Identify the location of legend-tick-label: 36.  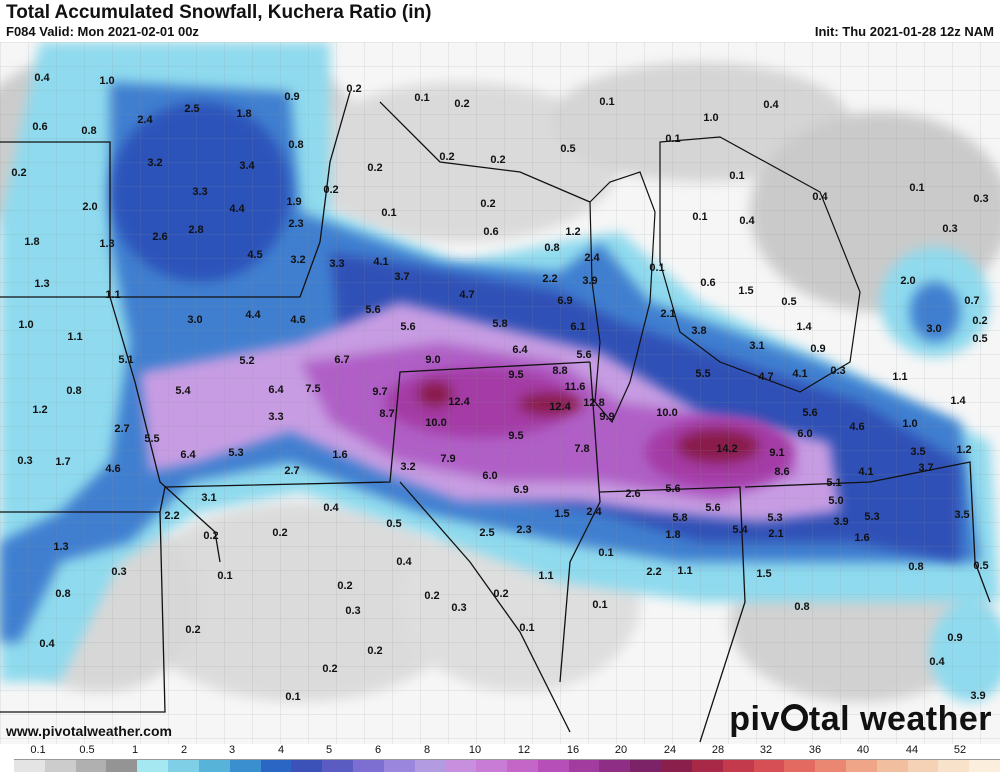
(815, 750).